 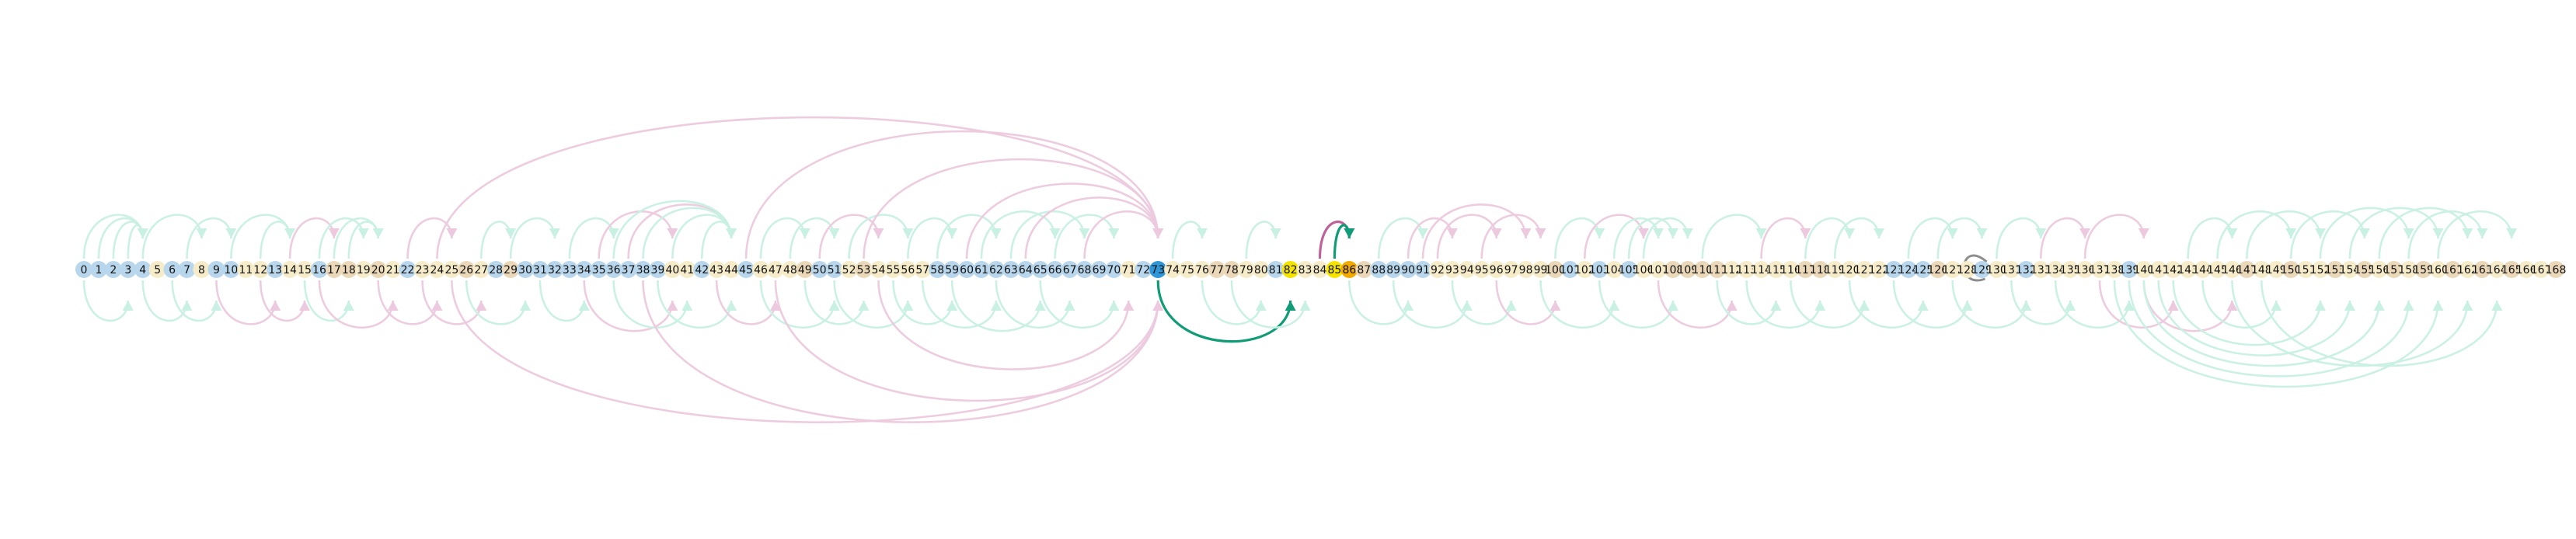 I want to click on node-label: 54, so click(x=879, y=270).